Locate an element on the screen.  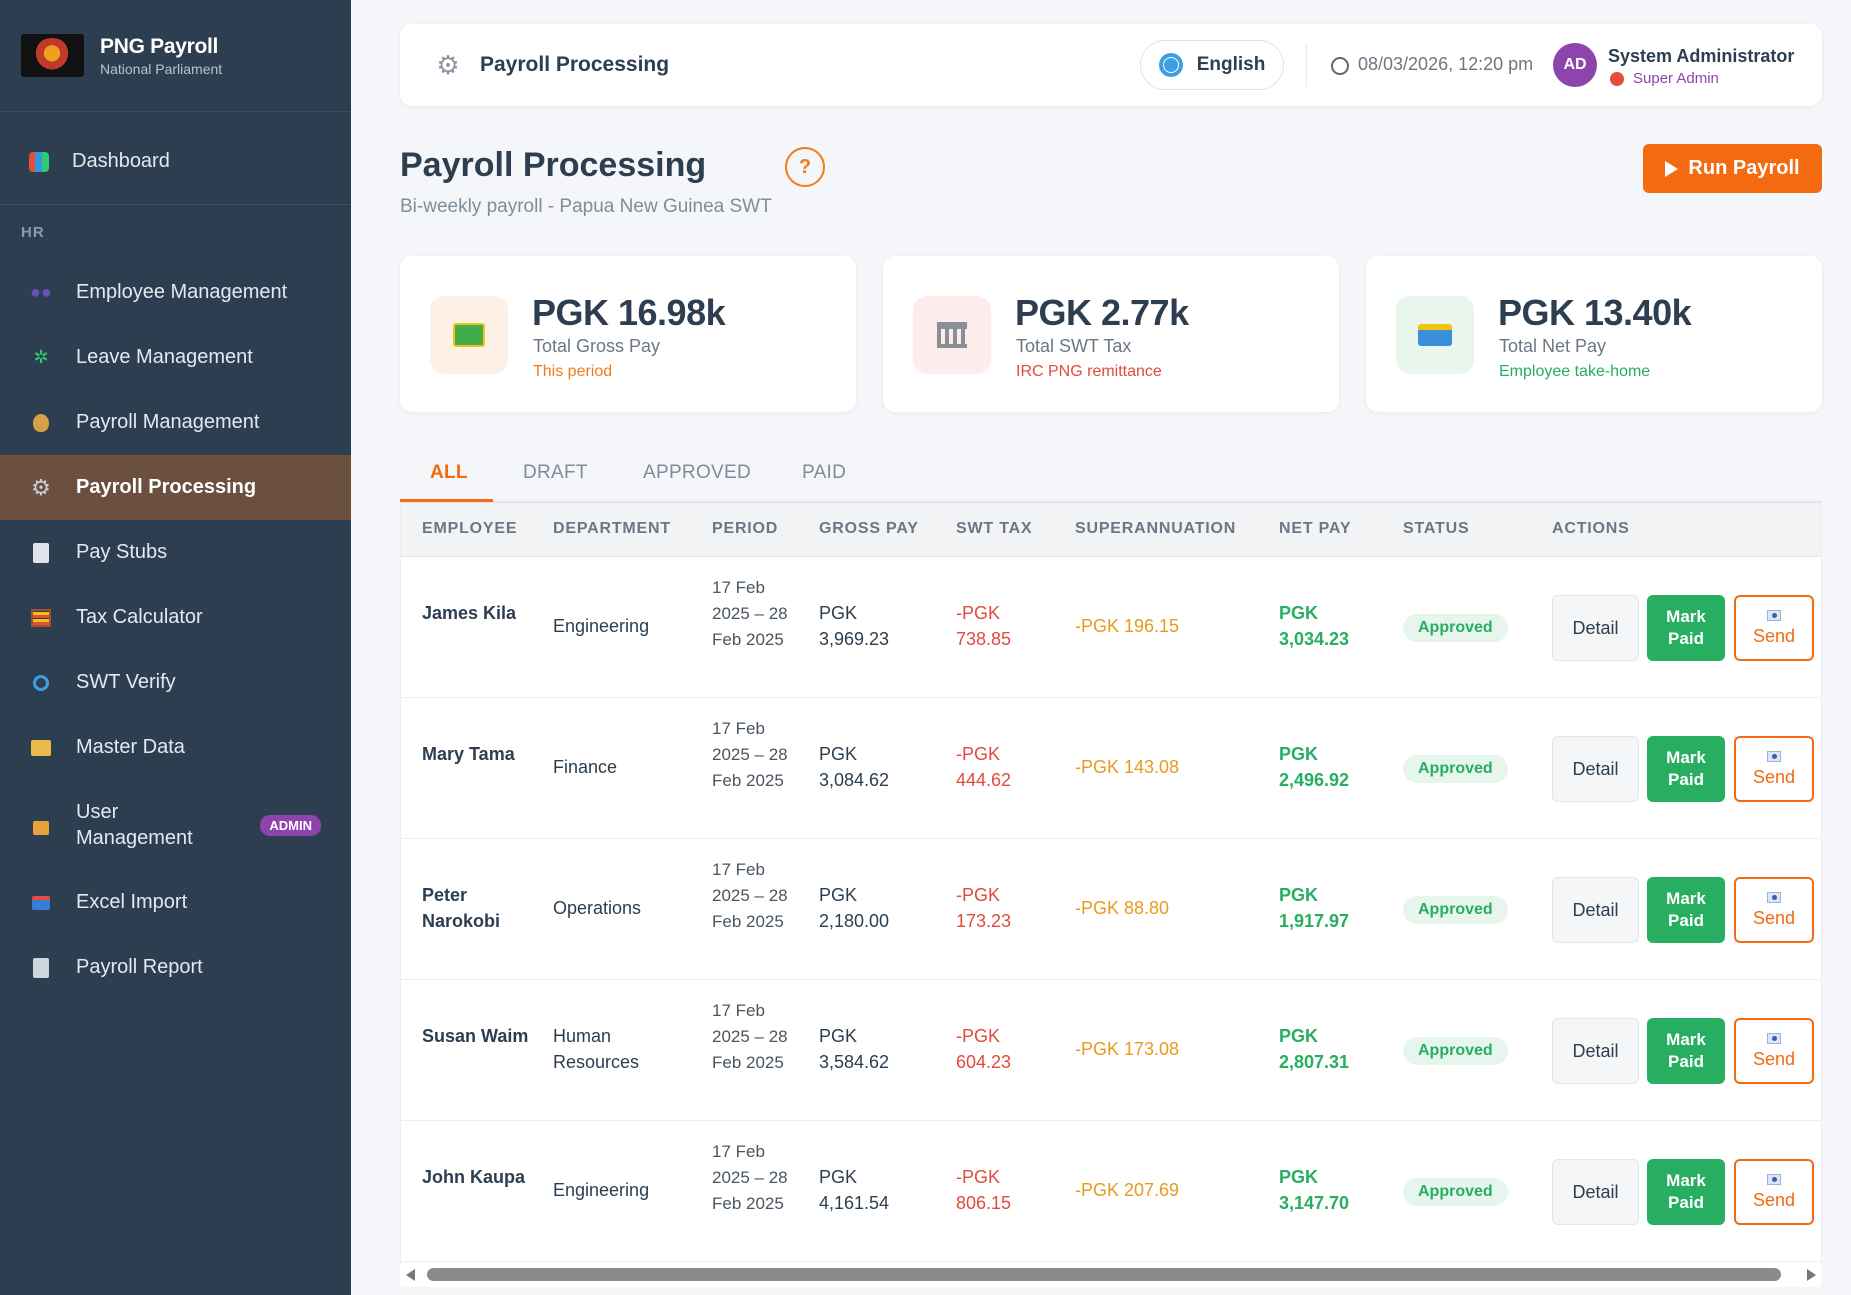
department: Operations is located at coordinates (597, 908).